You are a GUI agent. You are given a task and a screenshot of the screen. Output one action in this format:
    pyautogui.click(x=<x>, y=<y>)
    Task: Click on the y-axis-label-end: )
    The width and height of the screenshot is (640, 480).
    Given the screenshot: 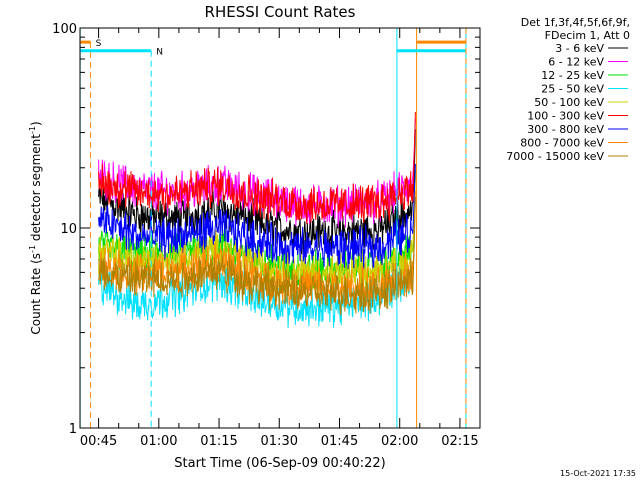 What is the action you would take?
    pyautogui.click(x=36, y=123)
    